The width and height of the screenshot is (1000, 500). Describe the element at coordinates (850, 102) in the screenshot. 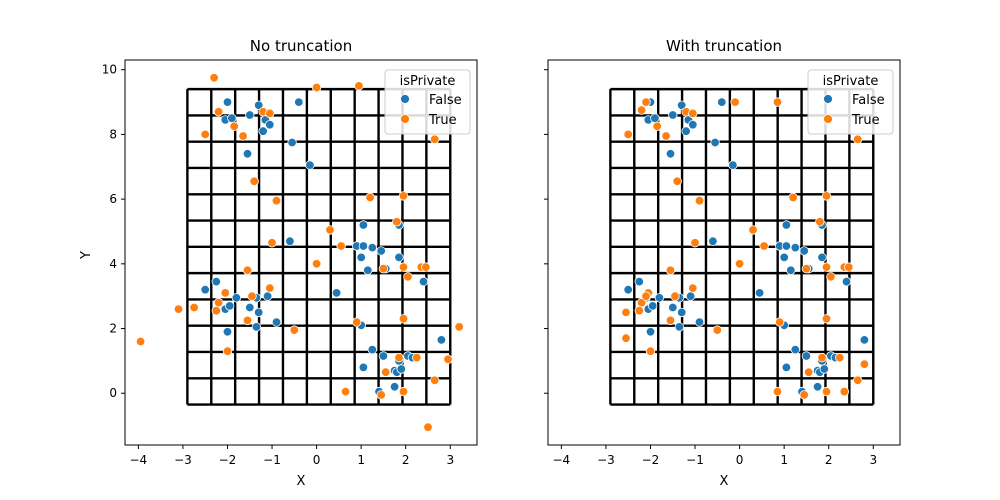

I see `legend: isPrivate False True` at that location.